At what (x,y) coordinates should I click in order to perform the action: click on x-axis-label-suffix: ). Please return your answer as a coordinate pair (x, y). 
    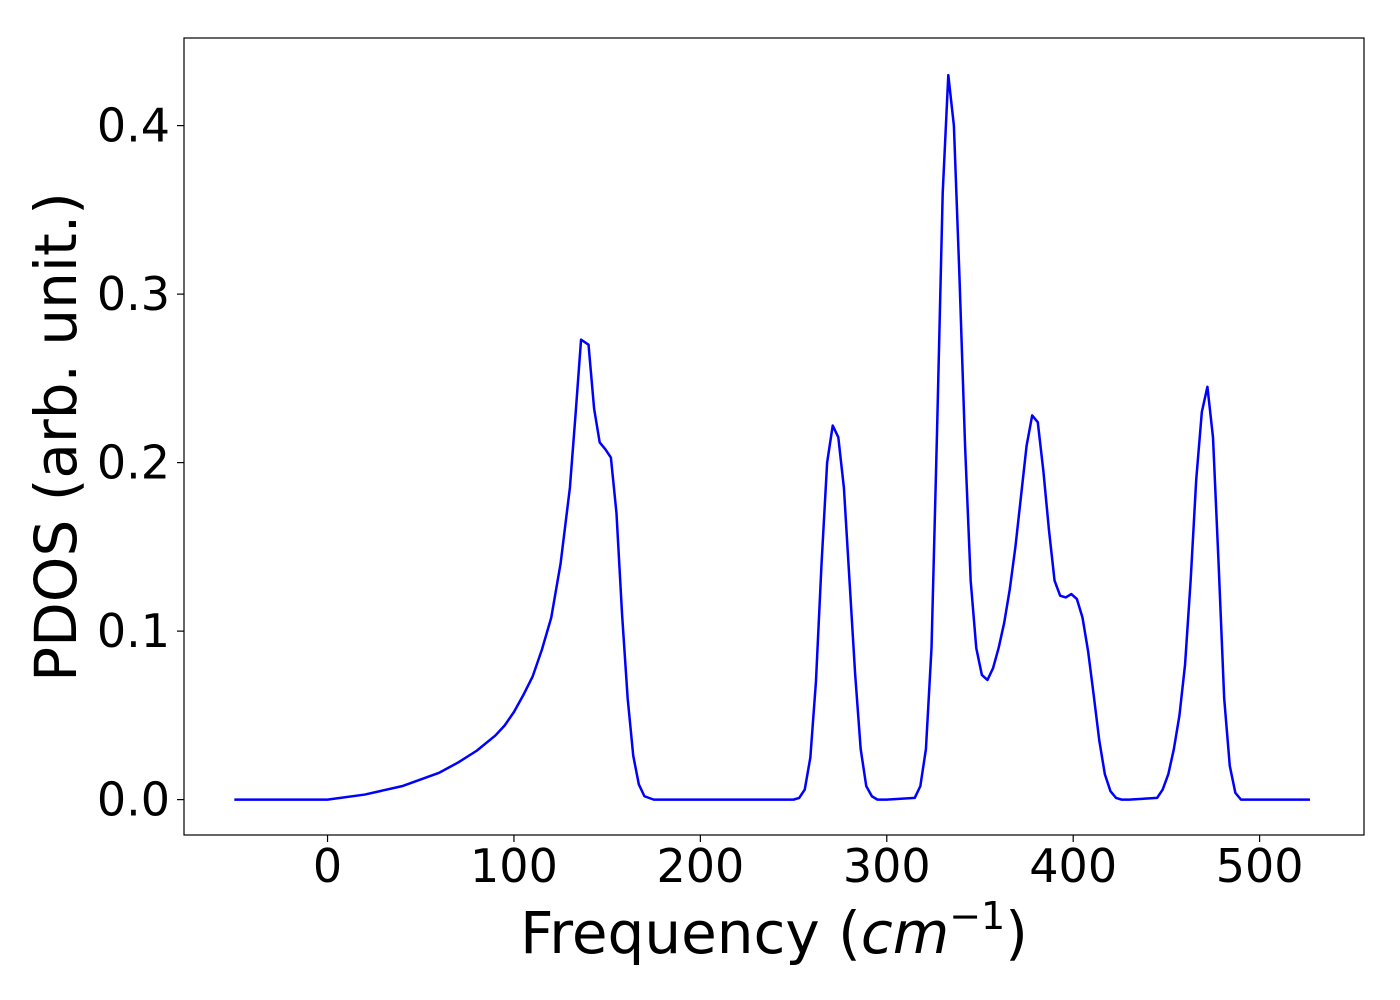
    Looking at the image, I should click on (1016, 933).